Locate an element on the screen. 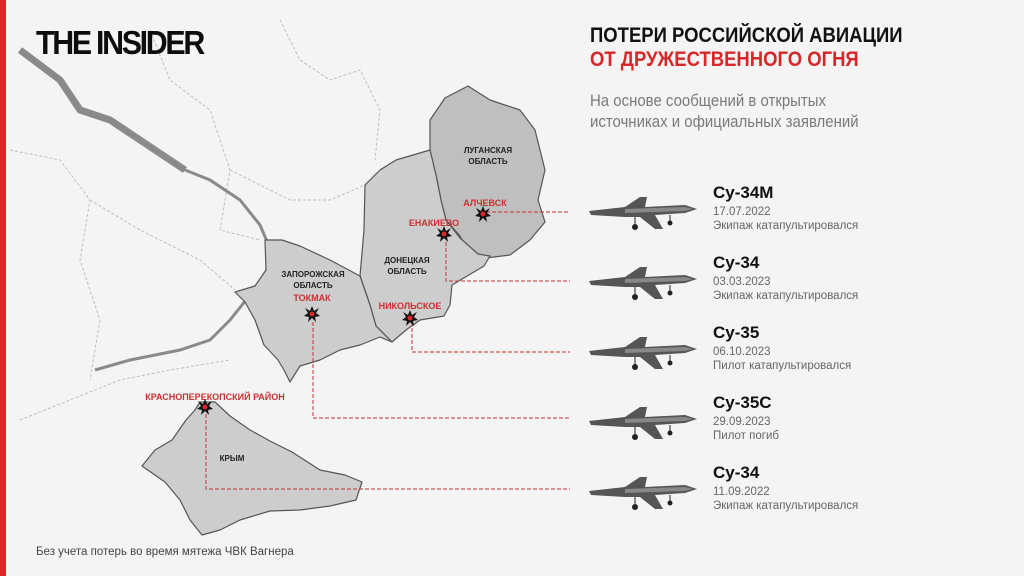 This screenshot has width=1024, height=576. svg-text: НИКОЛЬСКОЕ is located at coordinates (410, 306).